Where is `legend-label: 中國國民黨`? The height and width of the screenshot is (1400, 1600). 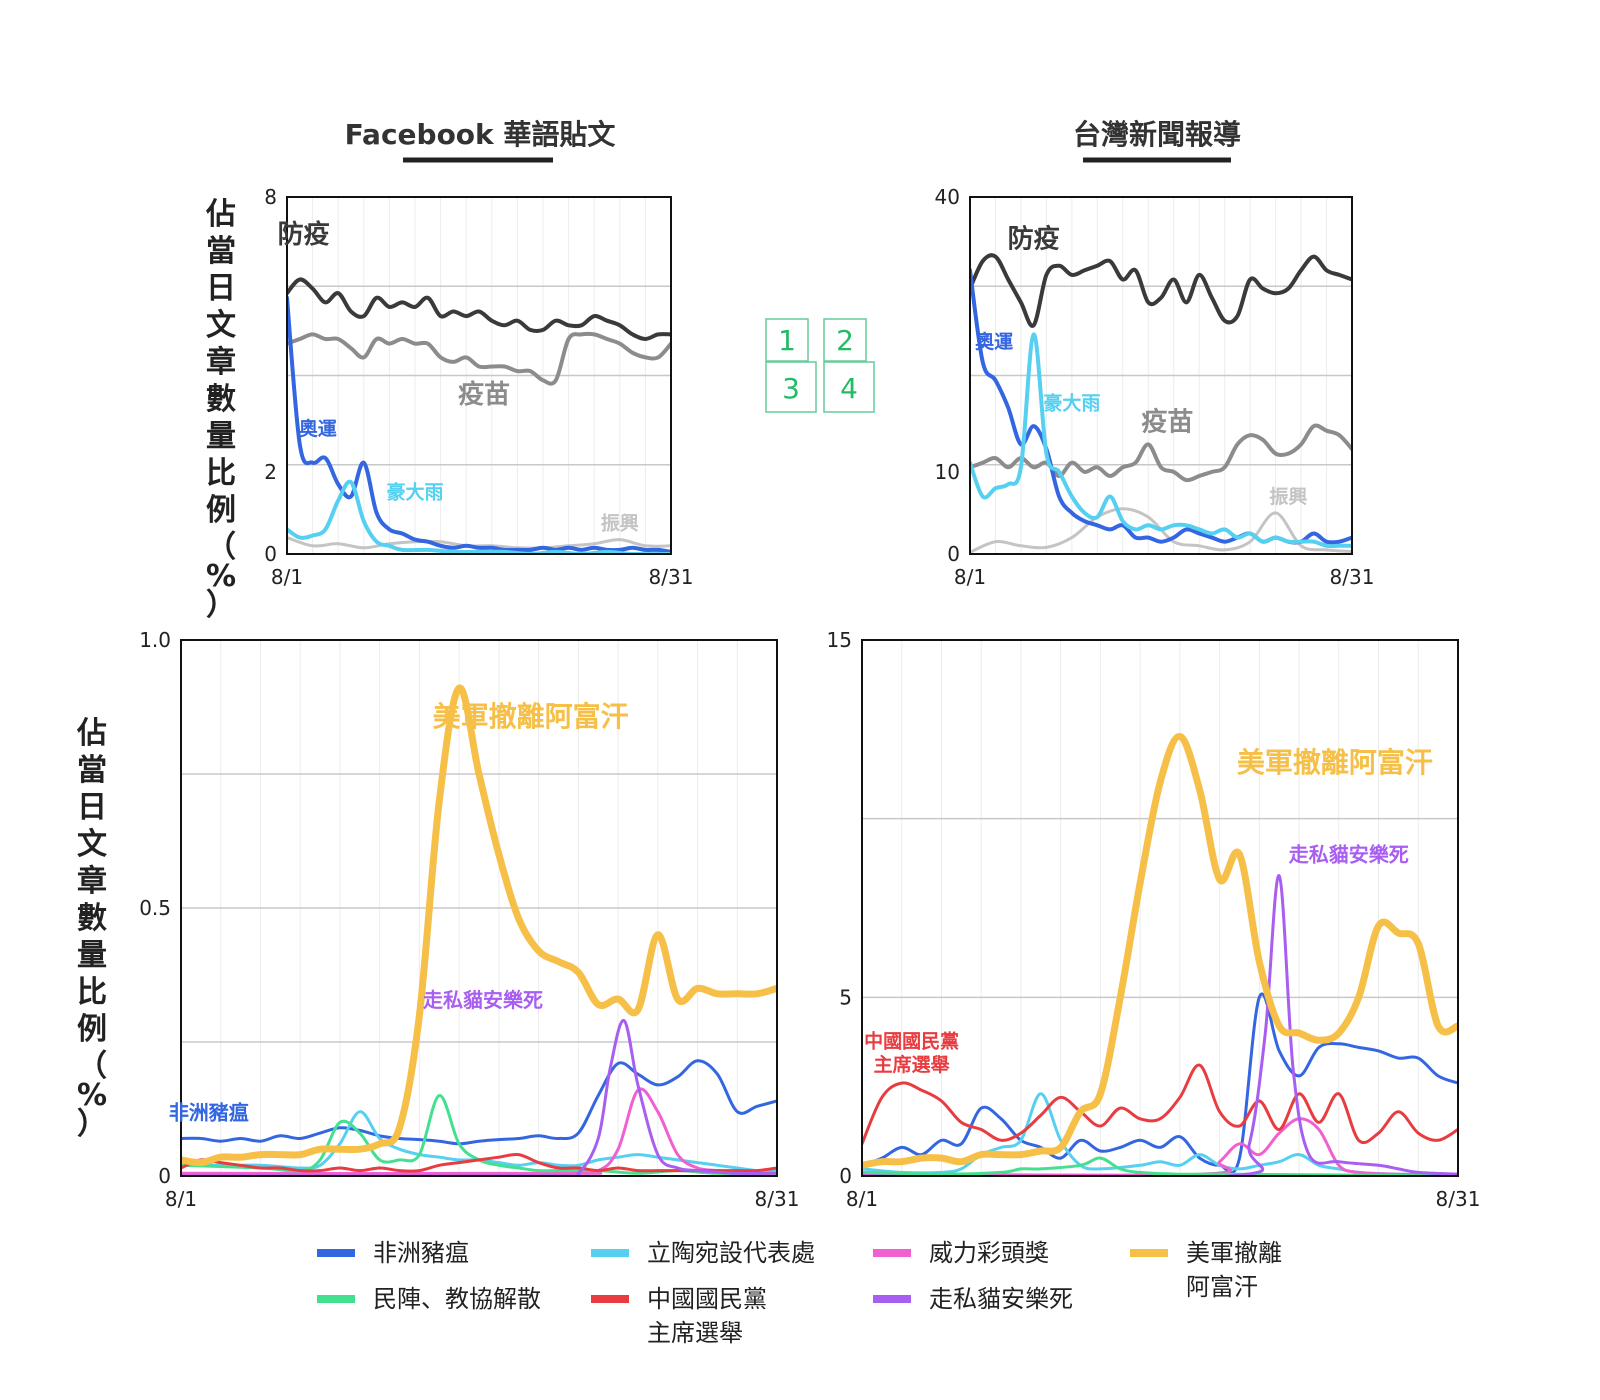 legend-label: 中國國民黨 is located at coordinates (707, 1299).